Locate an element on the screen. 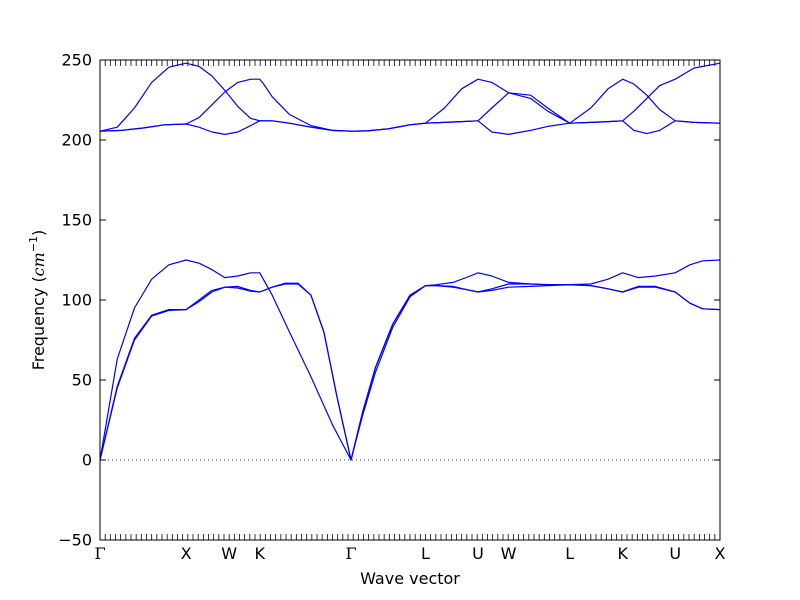  y-tick-label: 100 is located at coordinates (76, 300).